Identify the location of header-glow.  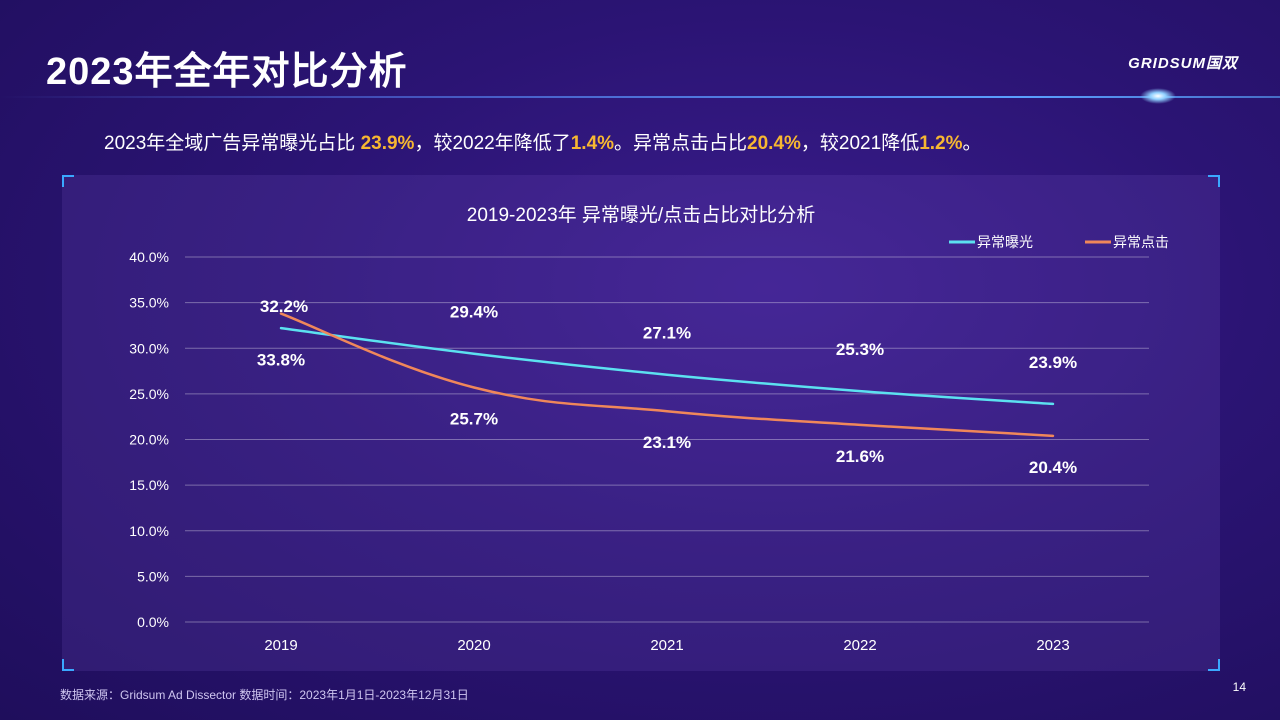
(1158, 96).